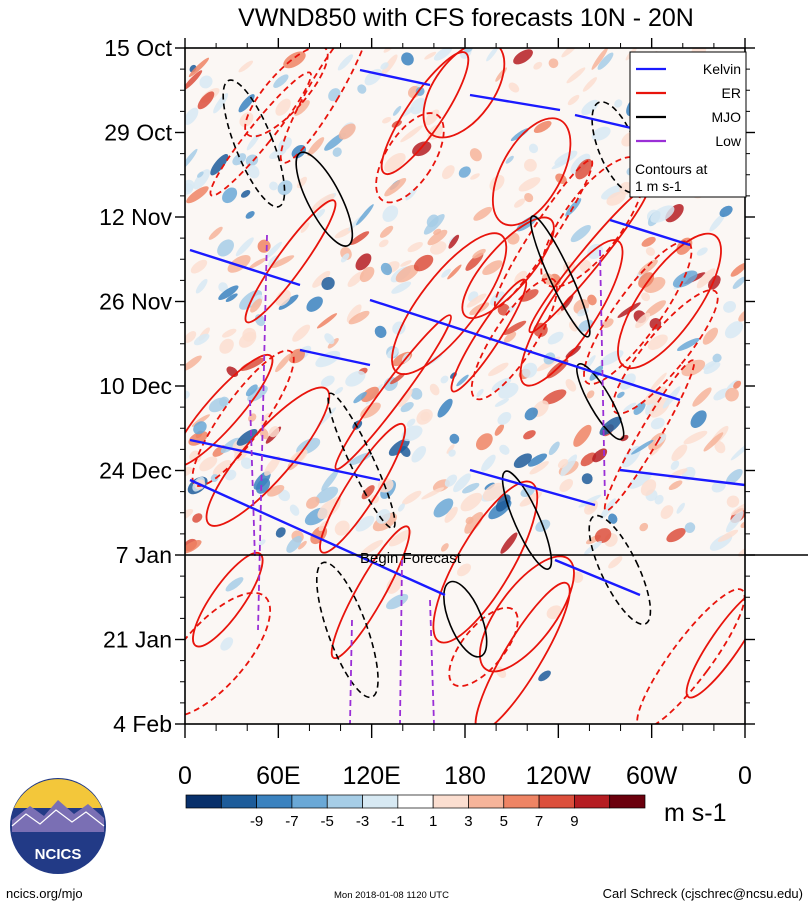 The height and width of the screenshot is (907, 809). Describe the element at coordinates (362, 821) in the screenshot. I see `colorbar-tick-label: -3` at that location.